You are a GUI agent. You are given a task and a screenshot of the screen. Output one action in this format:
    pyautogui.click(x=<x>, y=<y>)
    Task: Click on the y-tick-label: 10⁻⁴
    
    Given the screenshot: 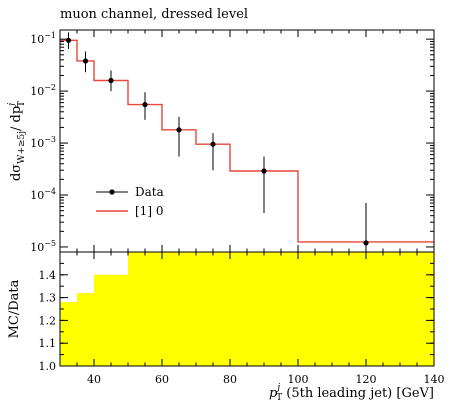 What is the action you would take?
    pyautogui.click(x=43, y=194)
    